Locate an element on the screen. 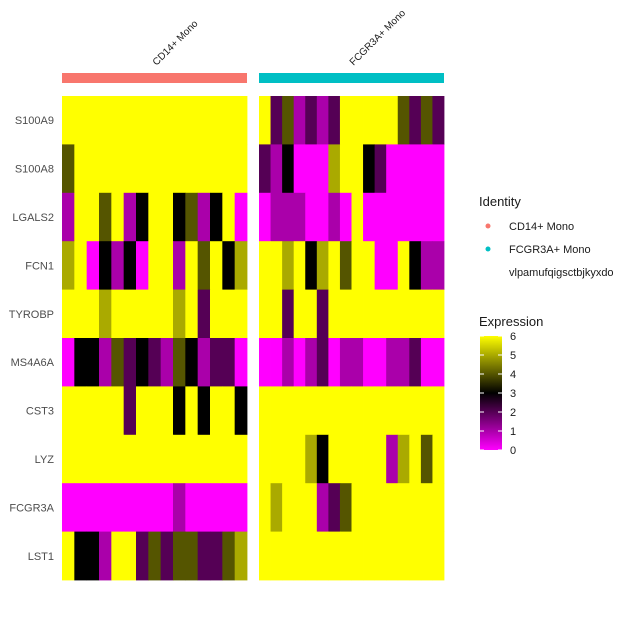 The height and width of the screenshot is (624, 634). group-labels: CD14+ Mono FCGR3A+ Mono is located at coordinates (280, 38).